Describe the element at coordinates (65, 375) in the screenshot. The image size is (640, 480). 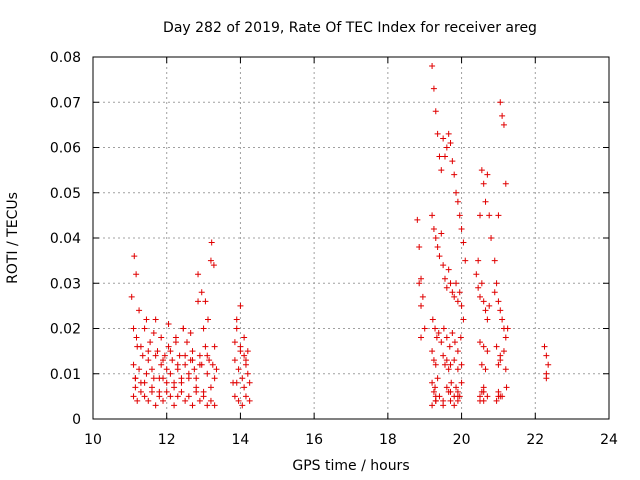
I see `y-tick-label: 0.01` at that location.